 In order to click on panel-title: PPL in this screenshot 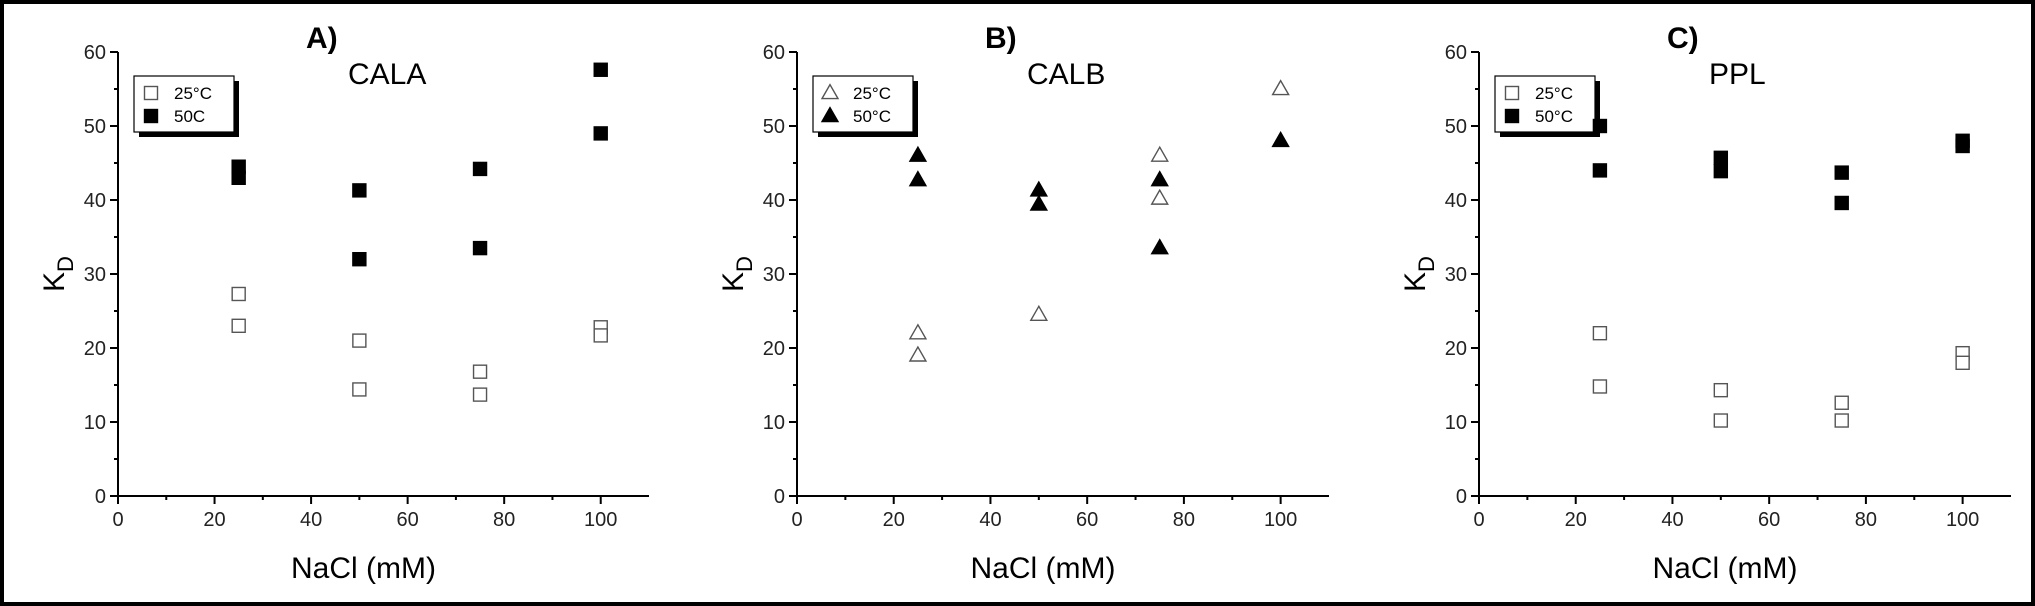, I will do `click(1737, 74)`.